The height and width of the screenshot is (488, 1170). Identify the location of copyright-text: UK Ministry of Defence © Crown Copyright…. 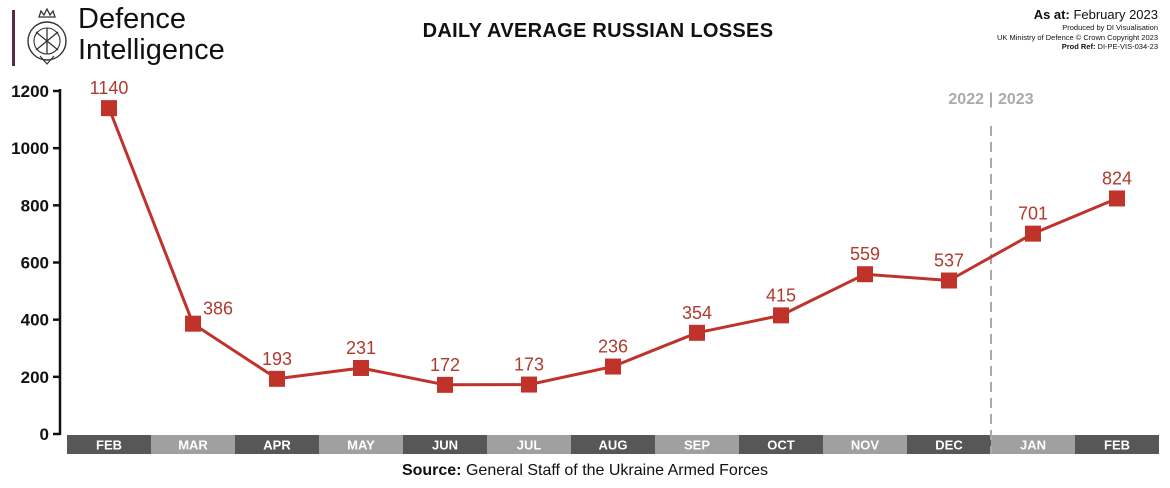
(1077, 37).